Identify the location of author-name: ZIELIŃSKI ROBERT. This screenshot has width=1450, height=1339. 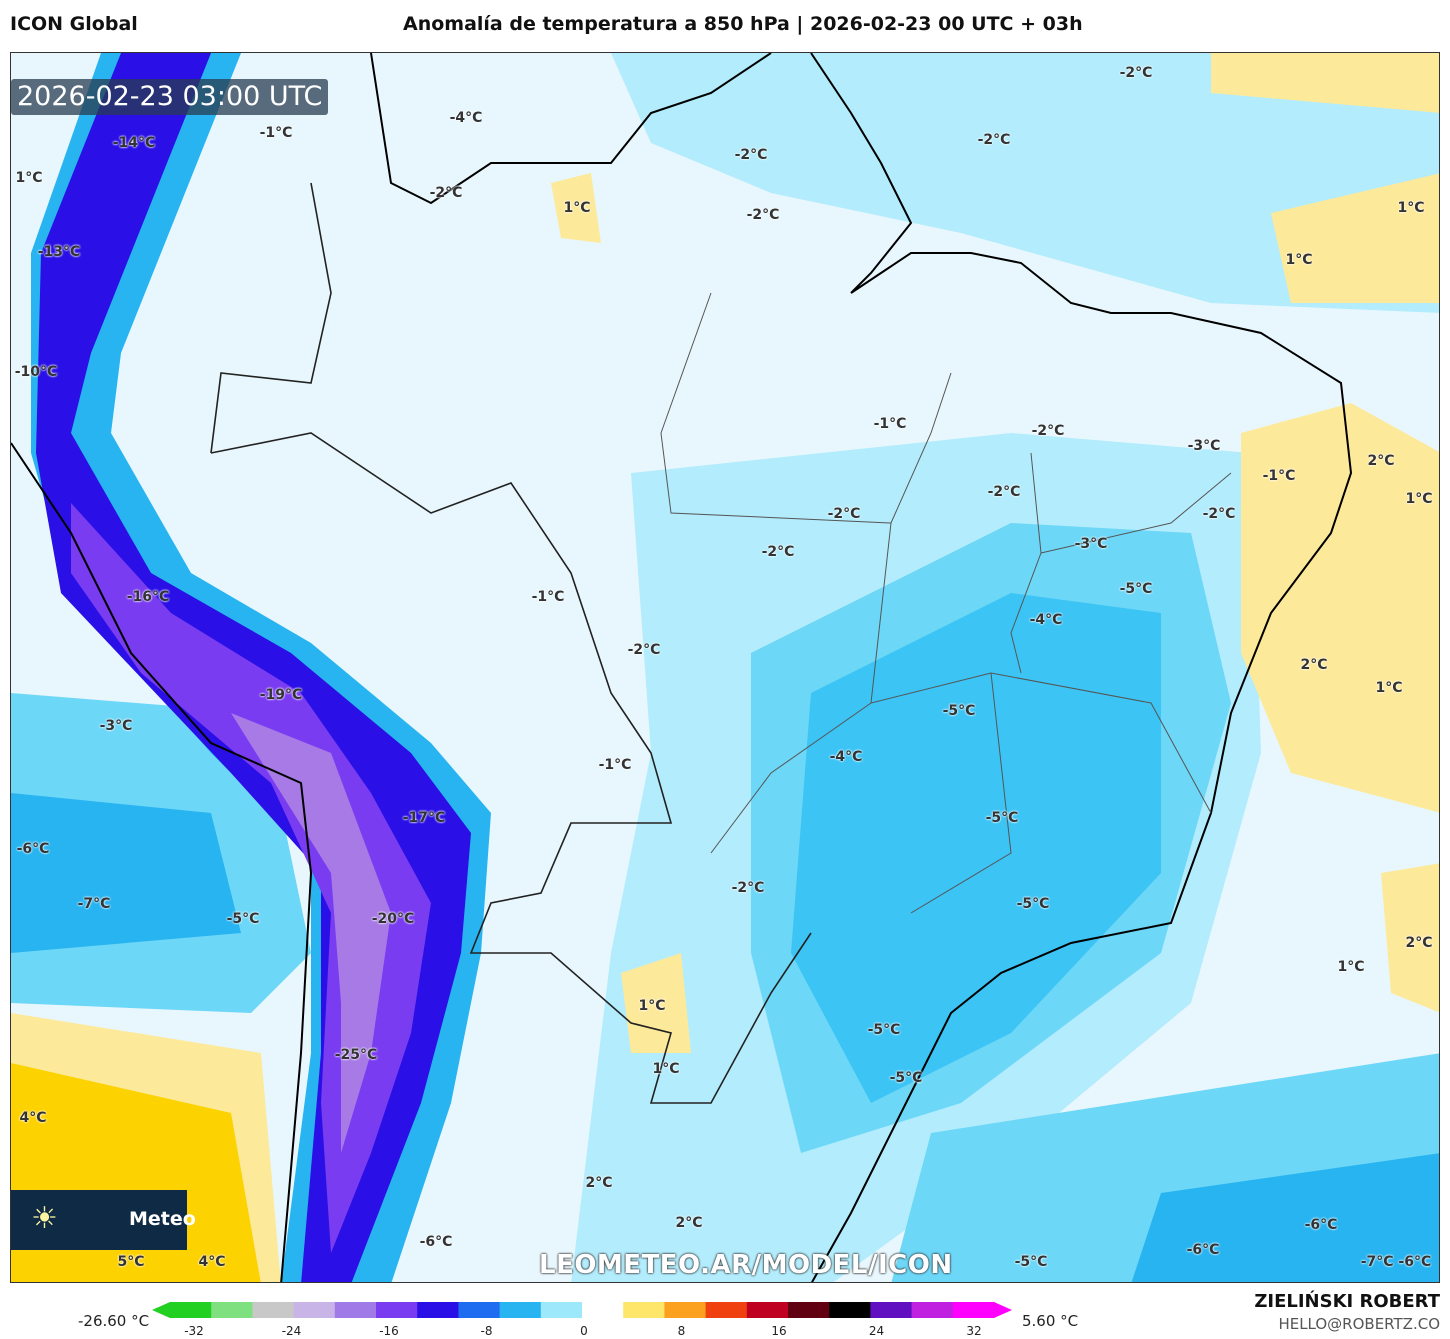
(1347, 1301).